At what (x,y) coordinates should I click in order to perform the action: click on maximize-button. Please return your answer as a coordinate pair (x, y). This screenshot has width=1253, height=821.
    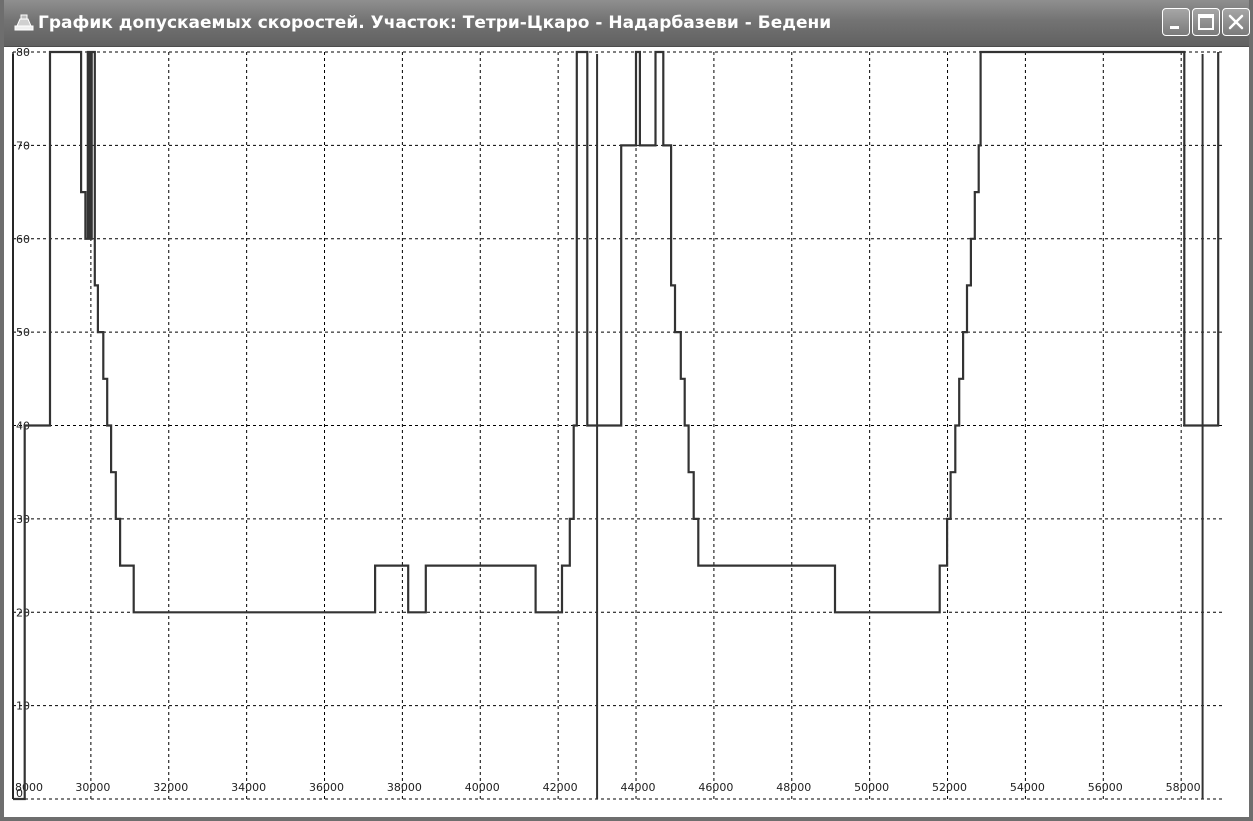
    Looking at the image, I should click on (1206, 22).